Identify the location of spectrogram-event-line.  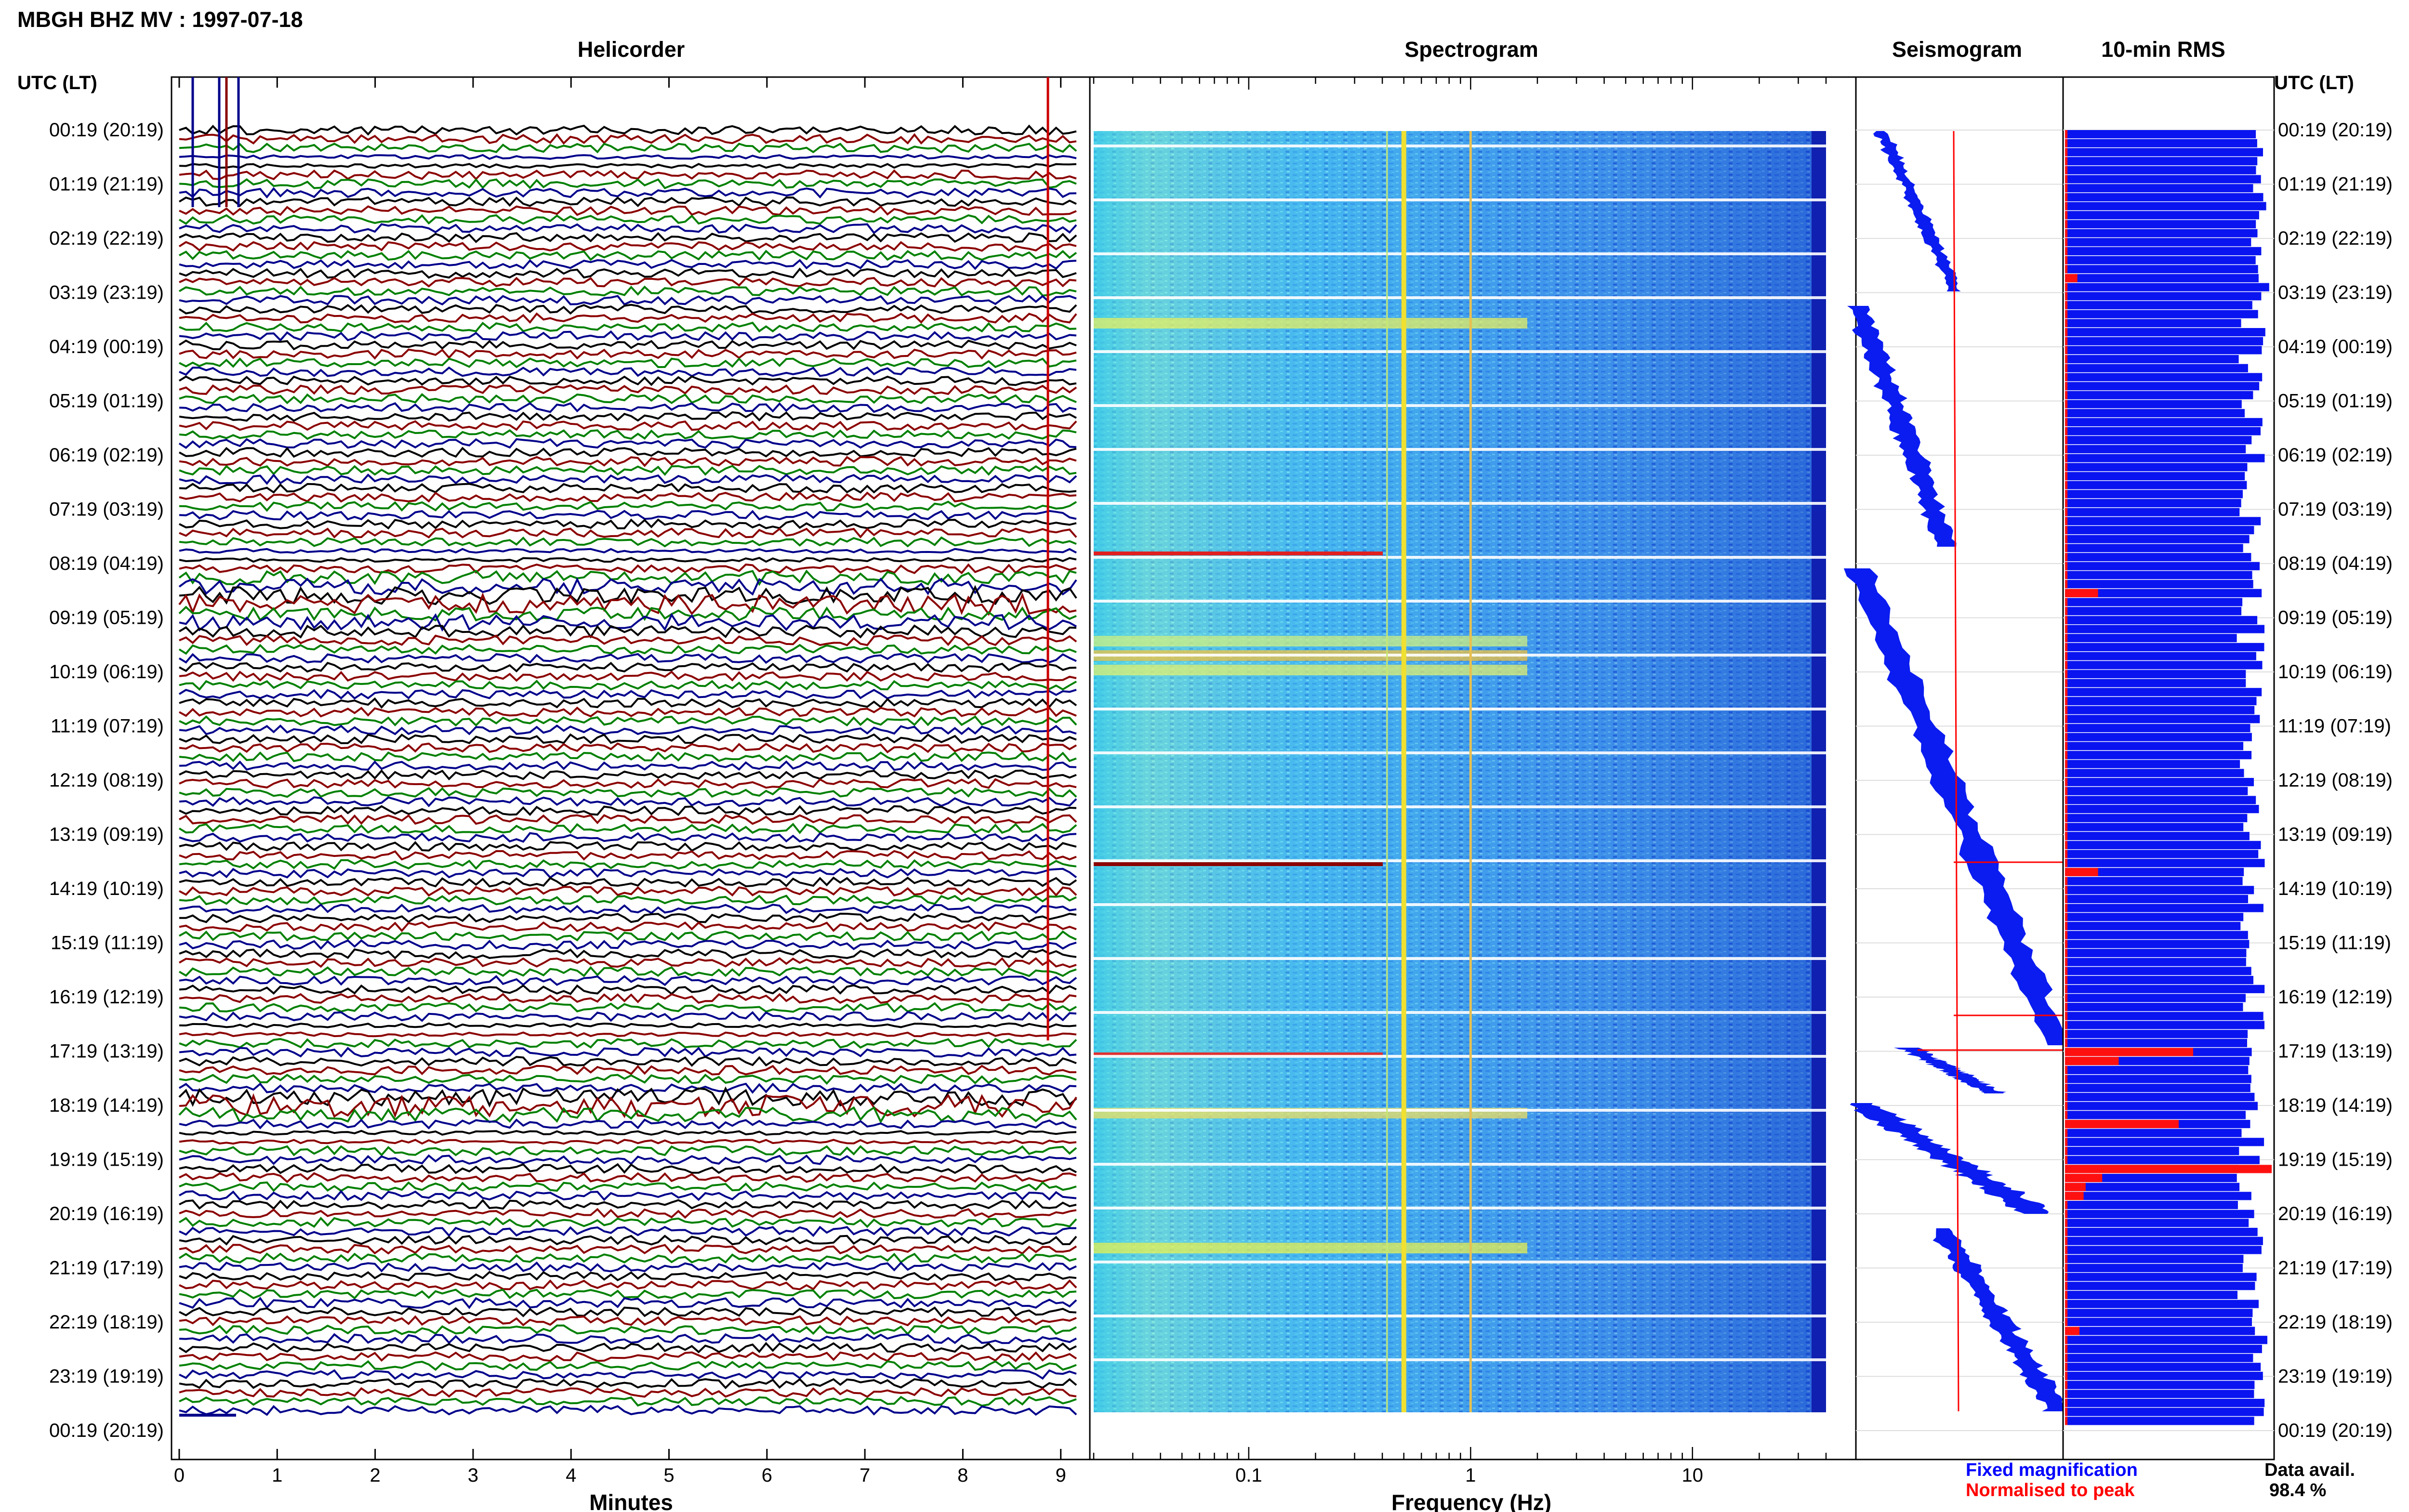
(1238, 864).